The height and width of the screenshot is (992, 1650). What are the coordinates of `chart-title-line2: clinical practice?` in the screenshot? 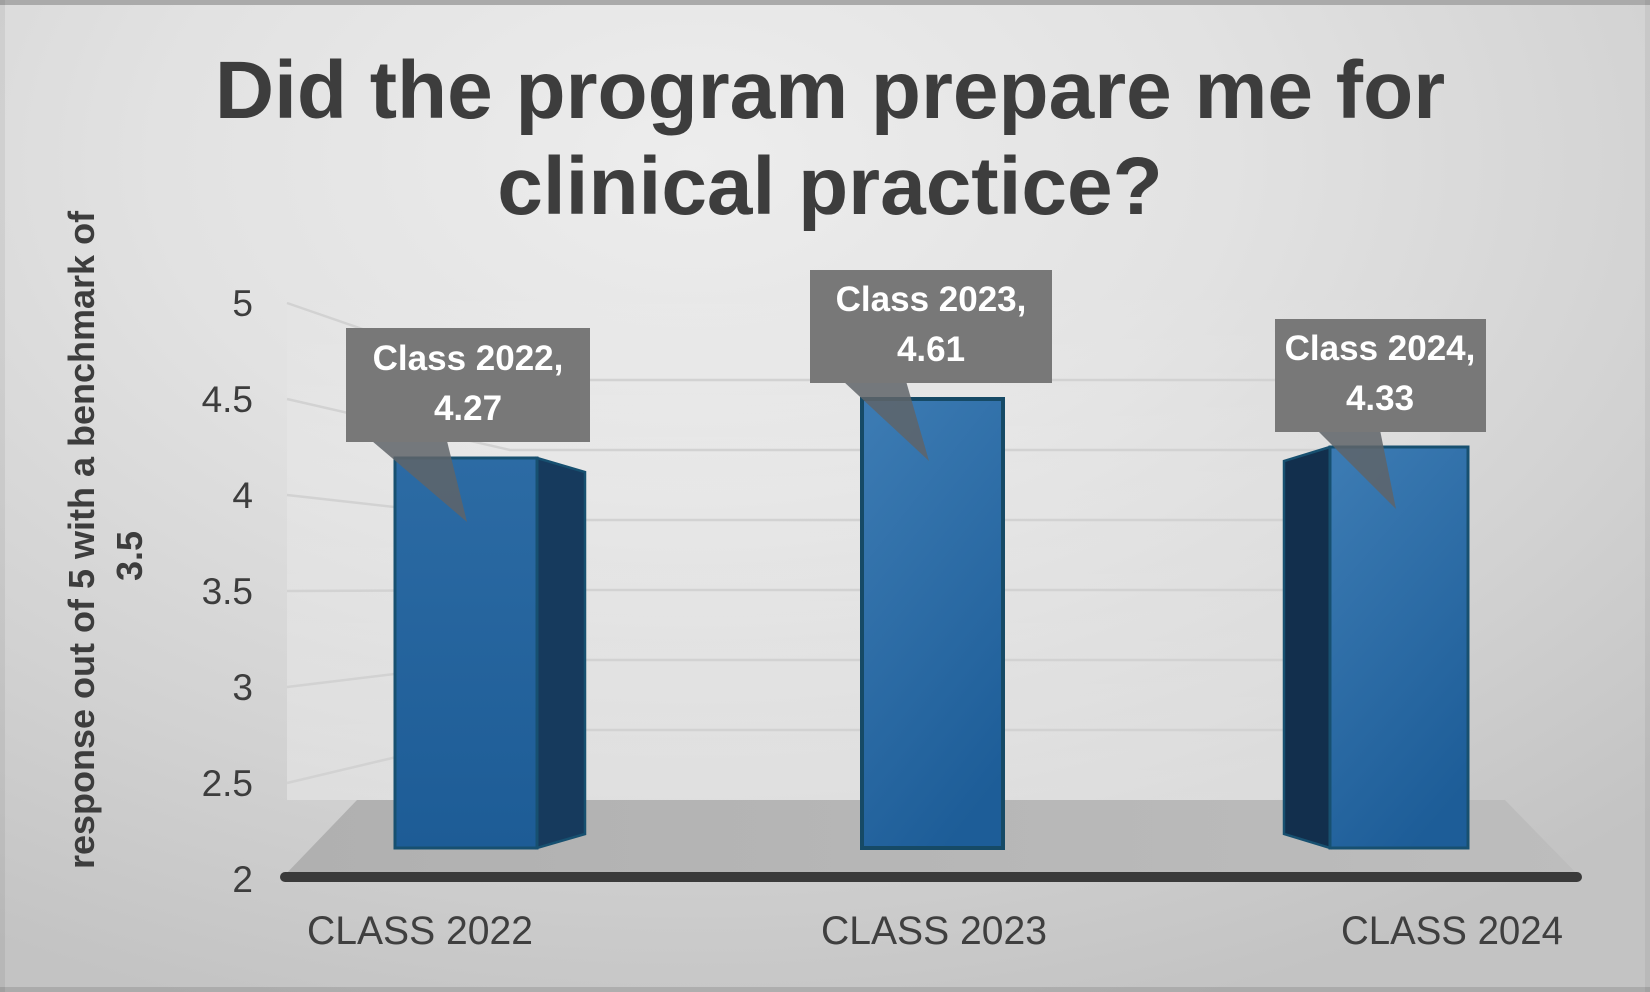 It's located at (829, 186).